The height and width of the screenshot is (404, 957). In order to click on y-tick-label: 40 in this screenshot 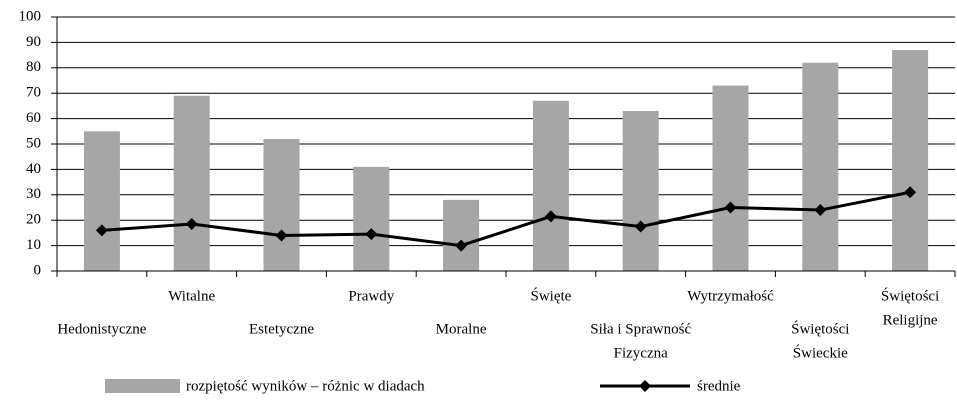, I will do `click(33, 169)`.